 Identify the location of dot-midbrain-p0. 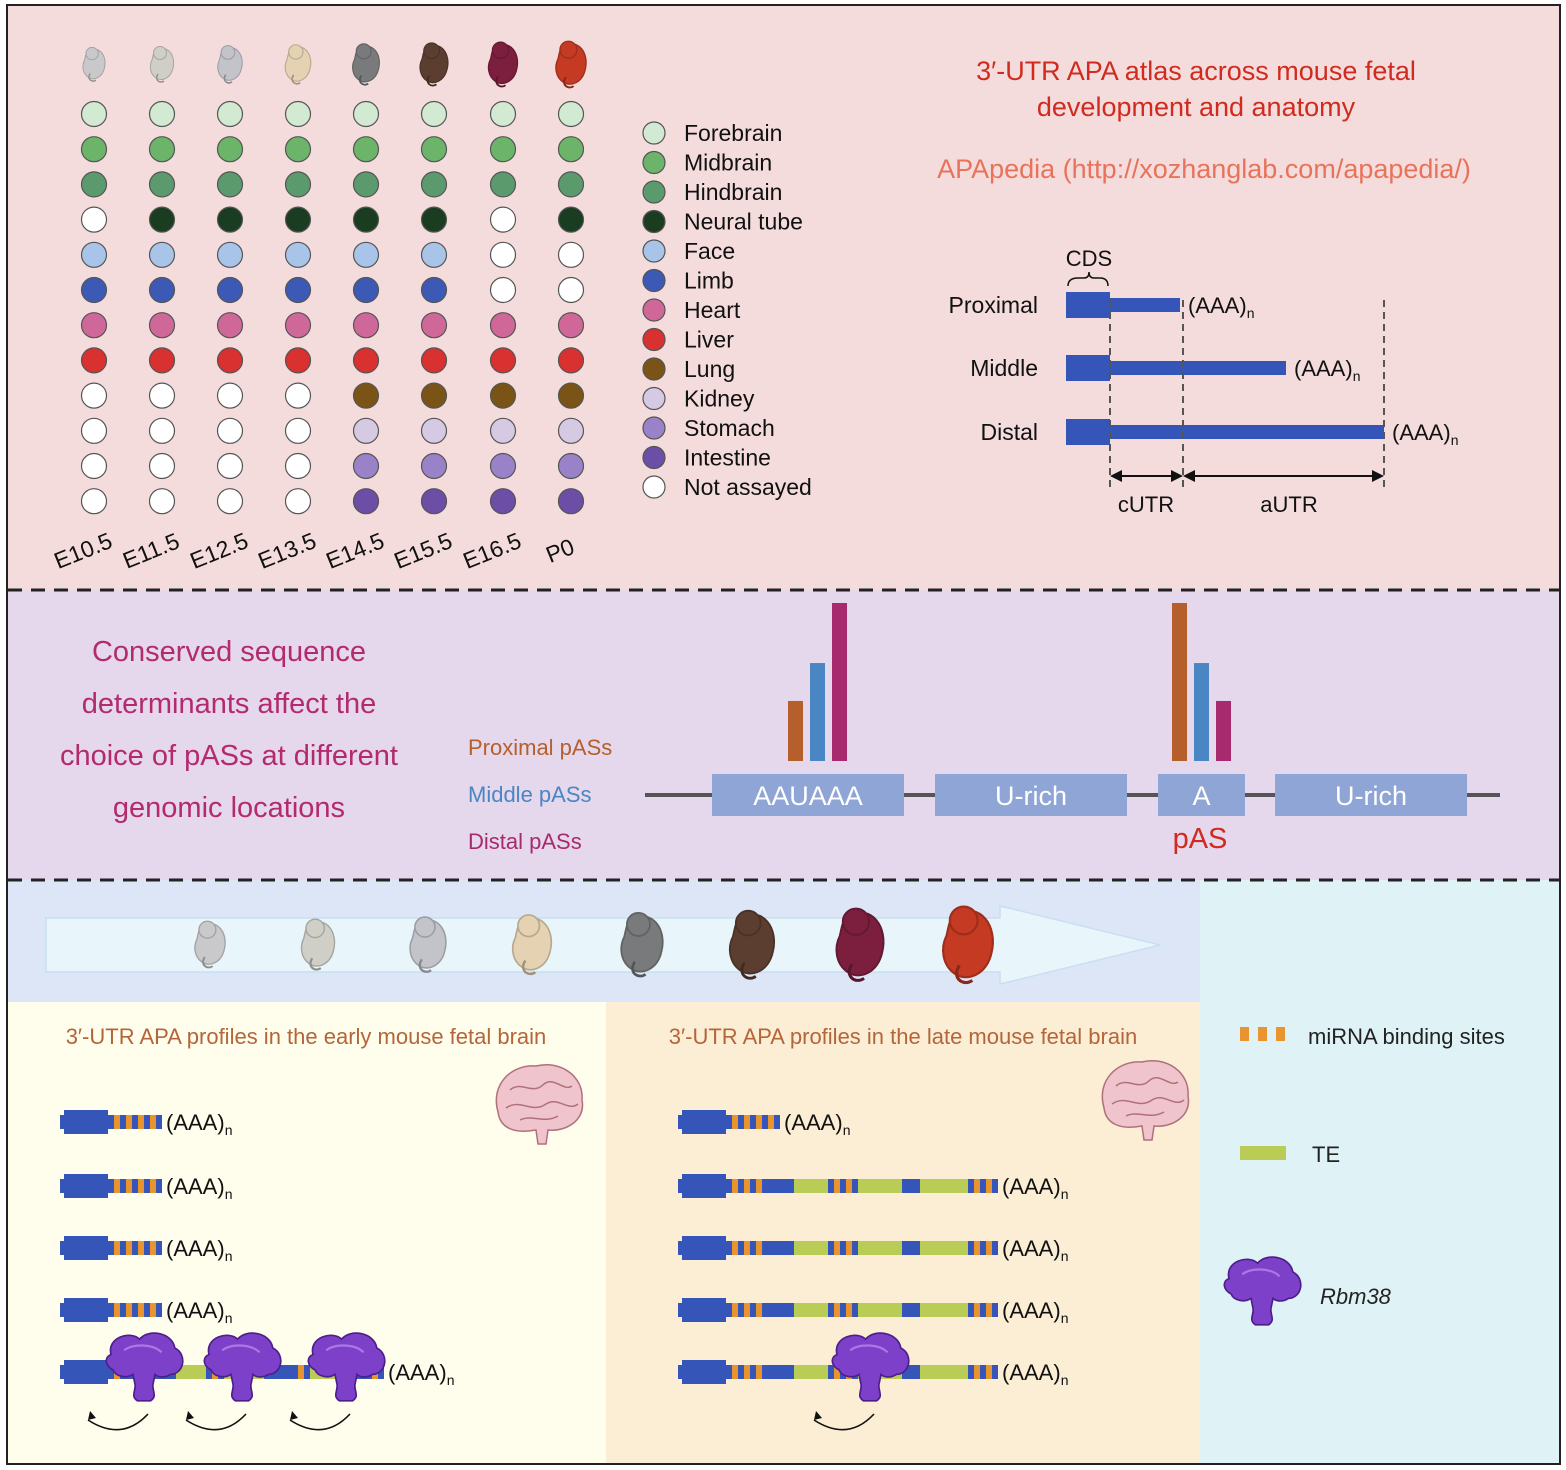
(571, 149).